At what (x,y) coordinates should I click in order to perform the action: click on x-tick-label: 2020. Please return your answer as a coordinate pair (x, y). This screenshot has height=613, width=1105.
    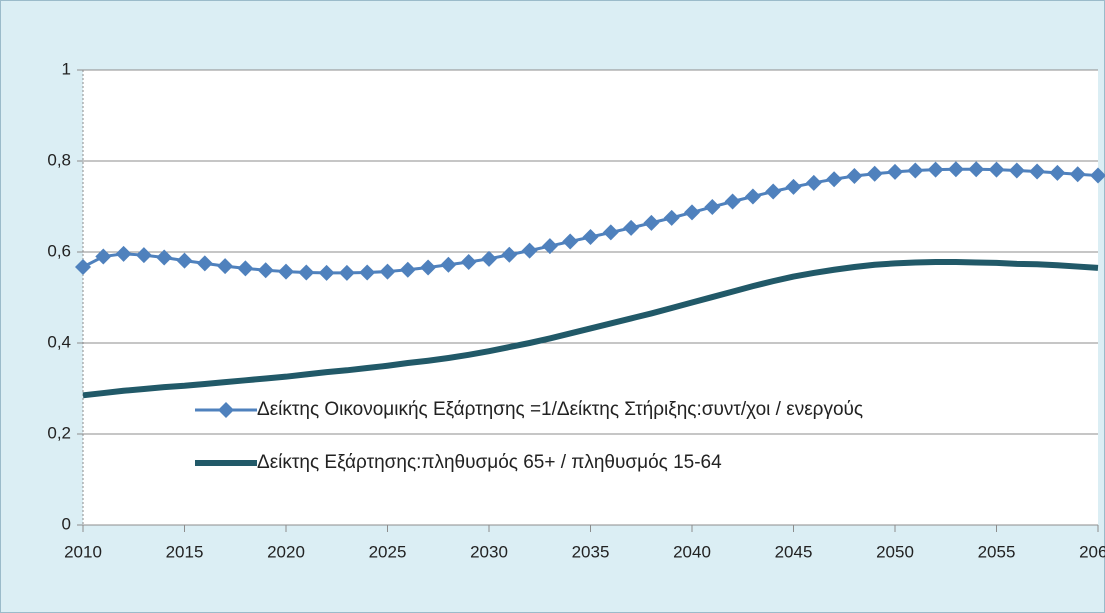
    Looking at the image, I should click on (286, 551).